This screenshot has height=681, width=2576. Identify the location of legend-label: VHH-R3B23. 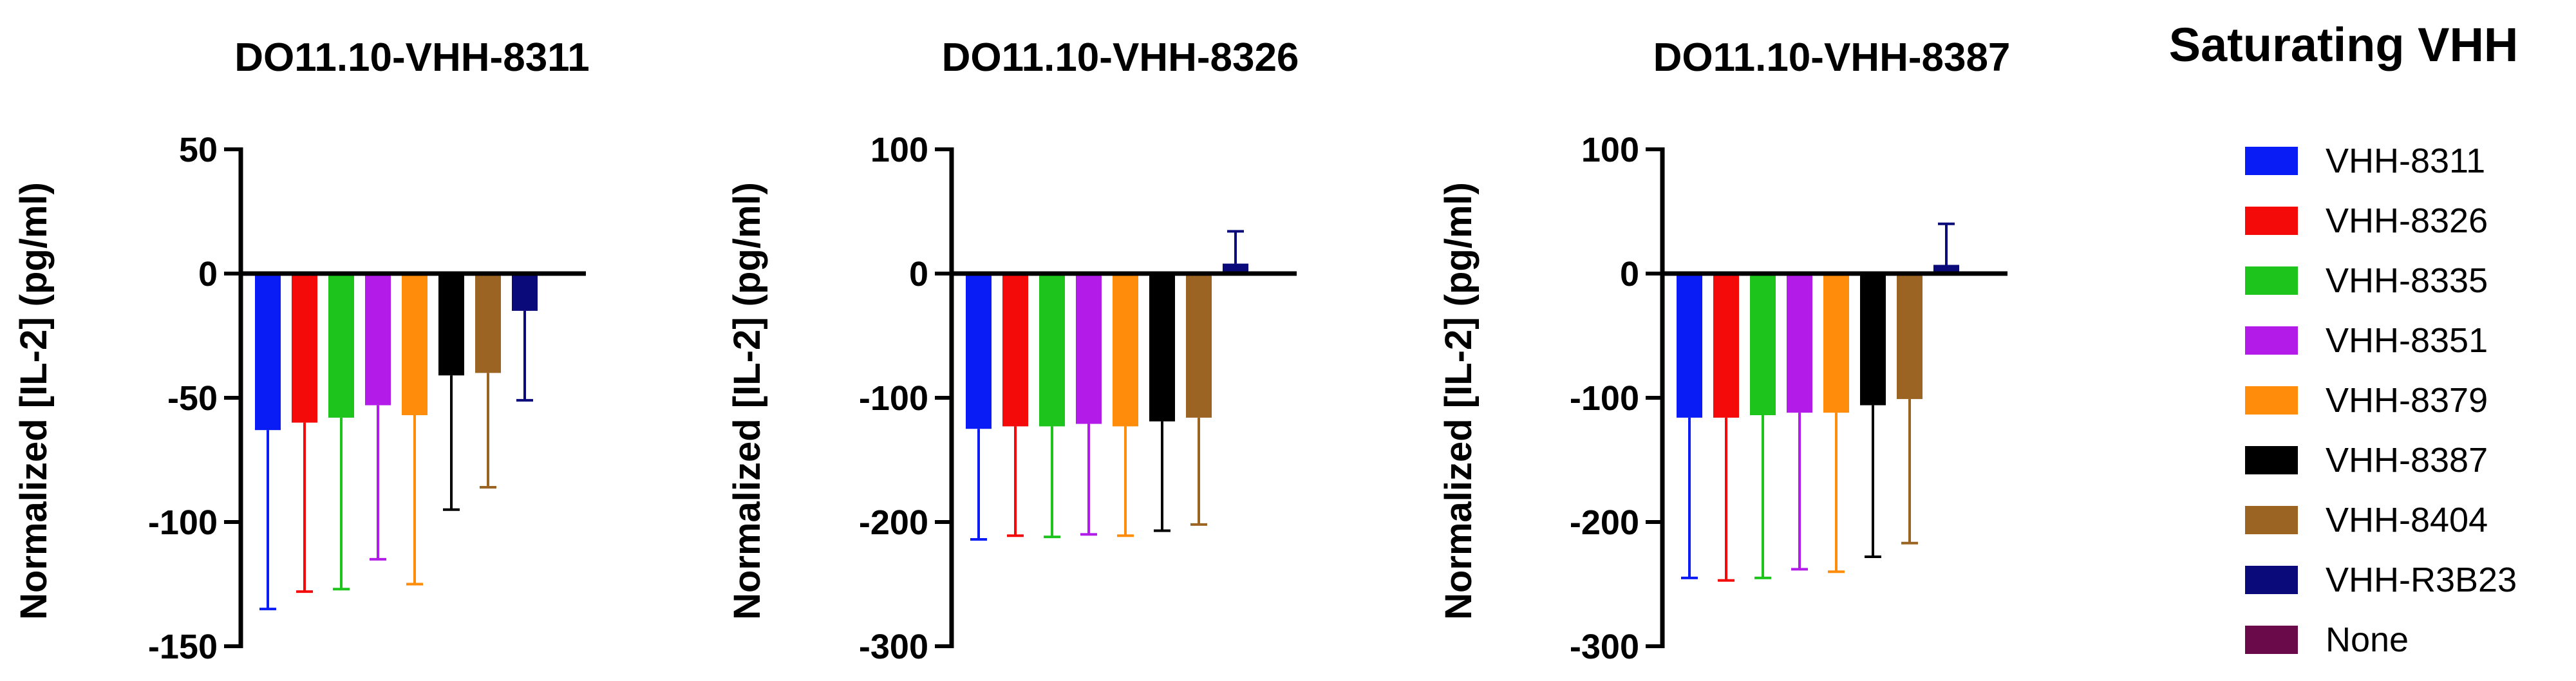
(2421, 580).